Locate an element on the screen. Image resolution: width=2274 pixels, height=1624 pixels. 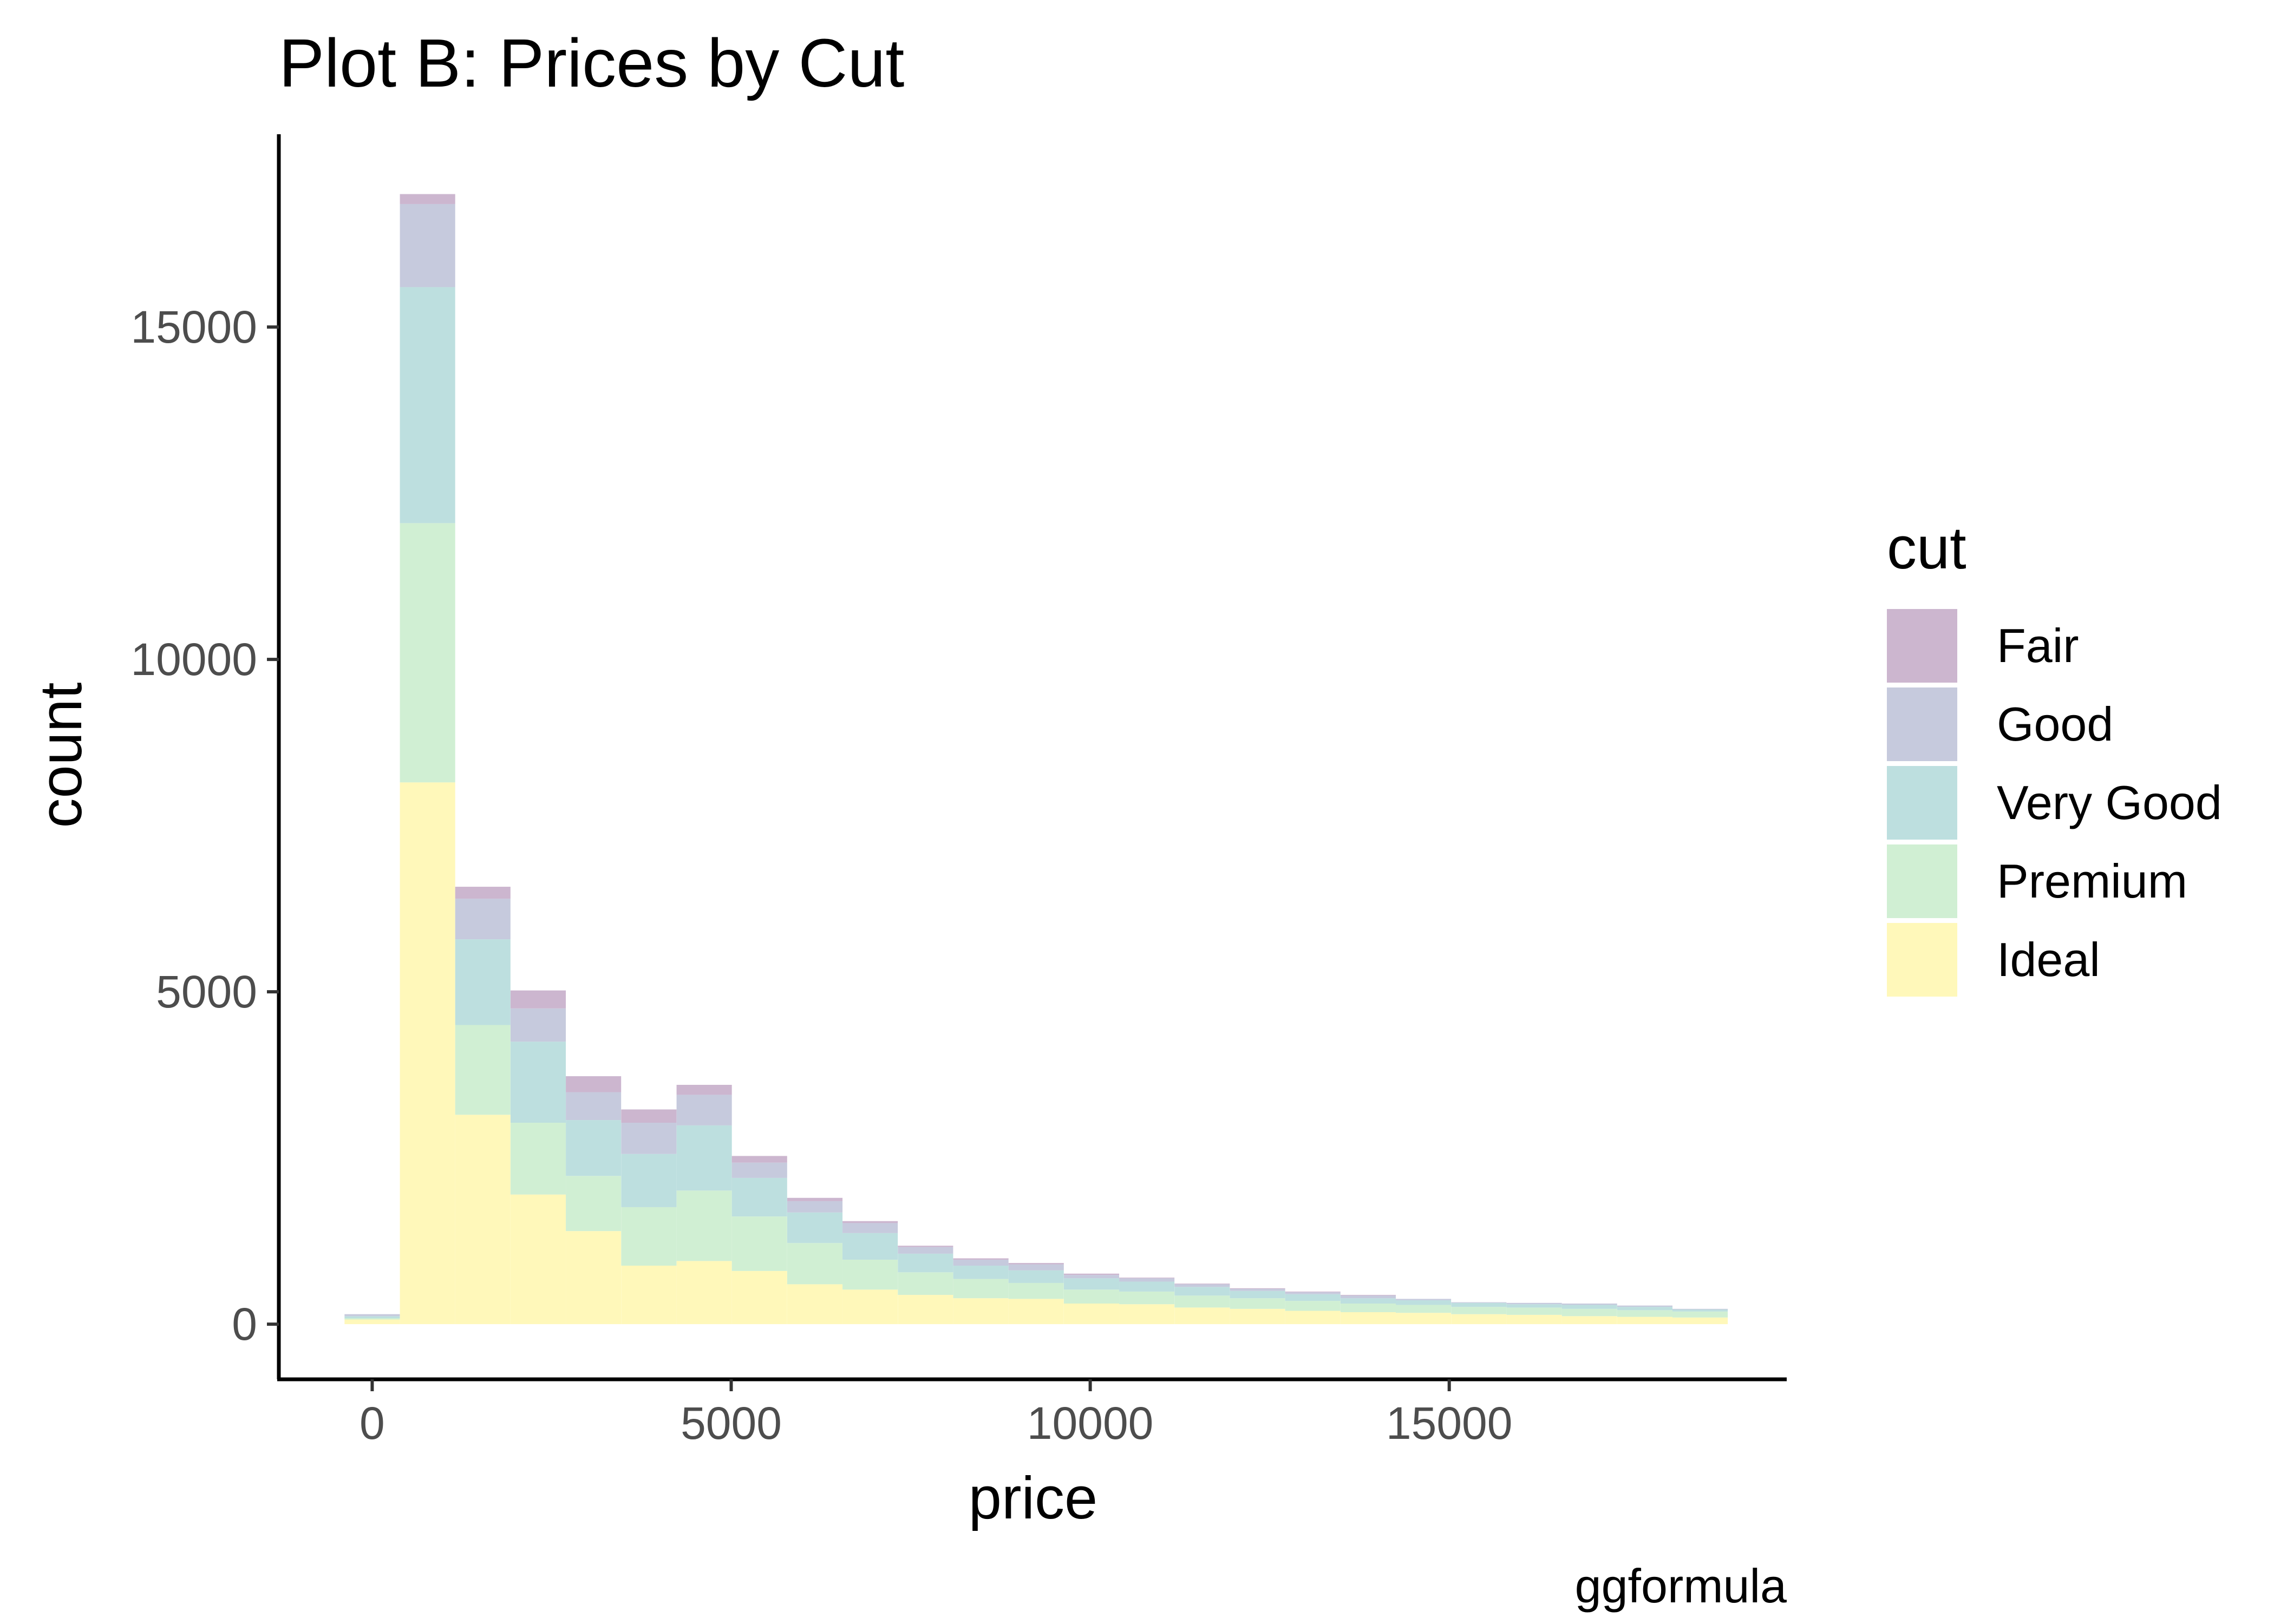
legend: Fair Good Very Good Premium Ideal is located at coordinates (2054, 803).